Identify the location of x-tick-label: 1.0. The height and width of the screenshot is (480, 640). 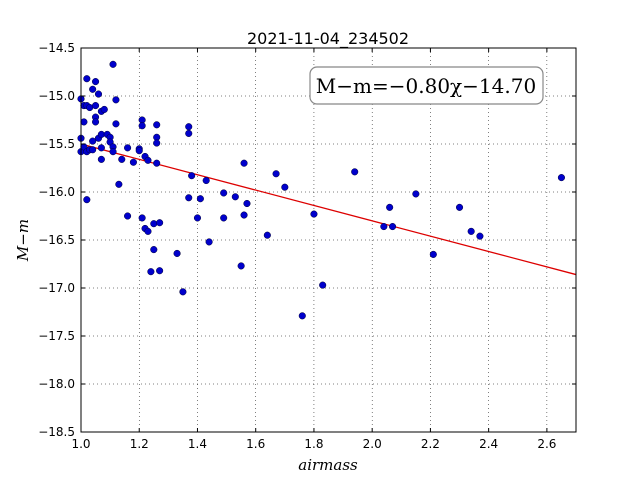
(80, 444).